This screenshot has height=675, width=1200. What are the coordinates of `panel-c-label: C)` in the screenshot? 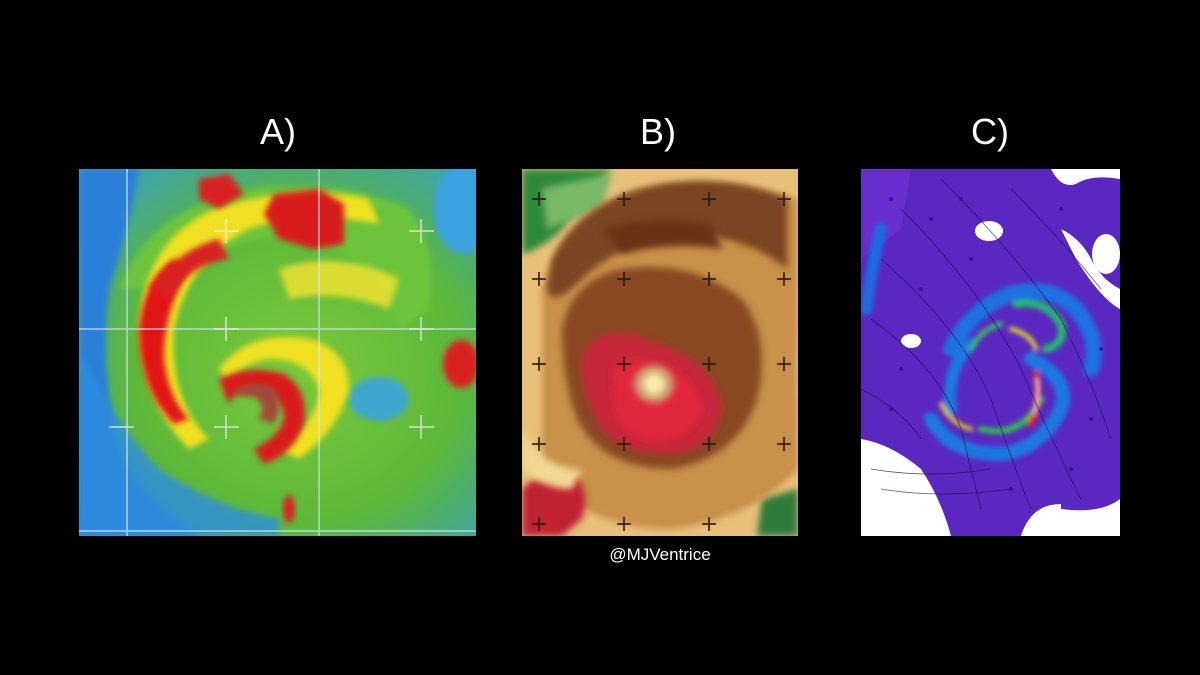 It's located at (990, 131).